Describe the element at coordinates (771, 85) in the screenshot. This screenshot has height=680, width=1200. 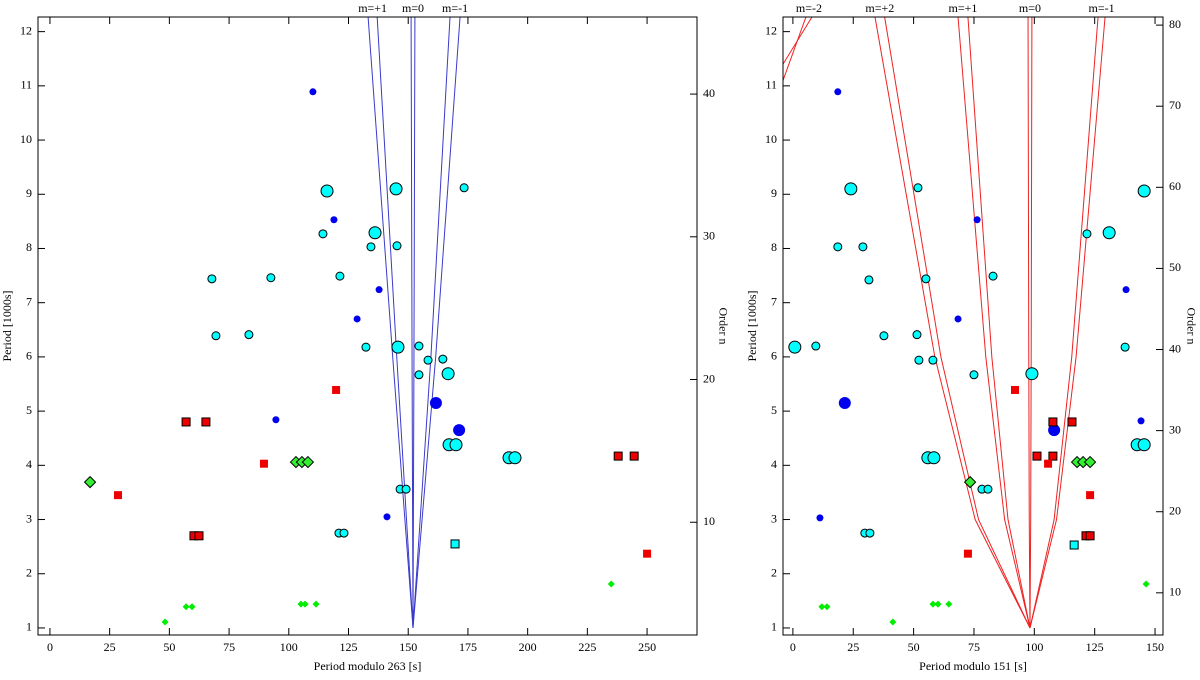
I see `y-tick-label: 11` at that location.